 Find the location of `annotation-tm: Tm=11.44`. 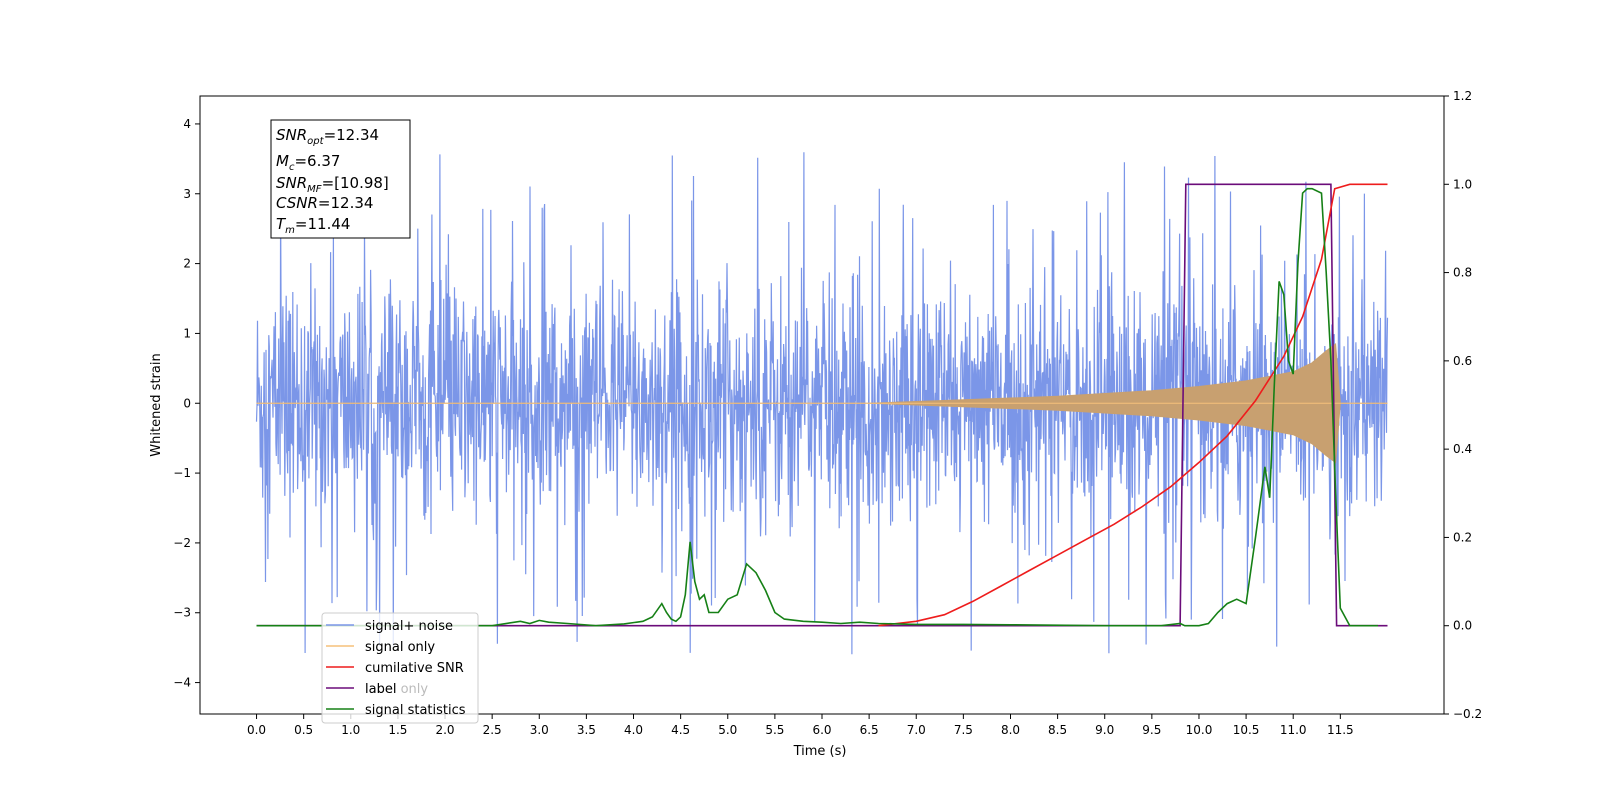

annotation-tm: Tm=11.44 is located at coordinates (313, 225).